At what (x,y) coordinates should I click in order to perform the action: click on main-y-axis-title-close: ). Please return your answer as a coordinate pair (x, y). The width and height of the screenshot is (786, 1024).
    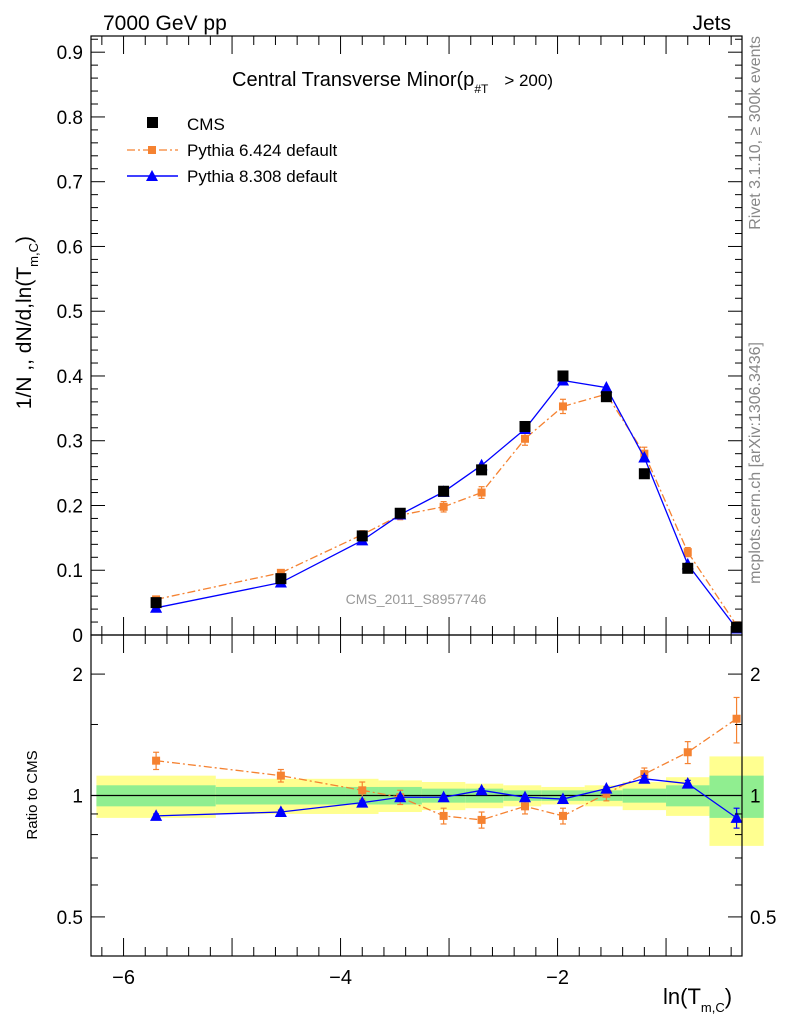
    Looking at the image, I should click on (24, 239).